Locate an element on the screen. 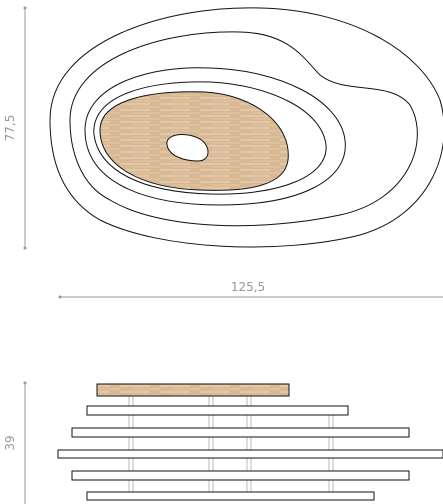 This screenshot has width=443, height=504. side-height-dimension: 39 is located at coordinates (15, 442).